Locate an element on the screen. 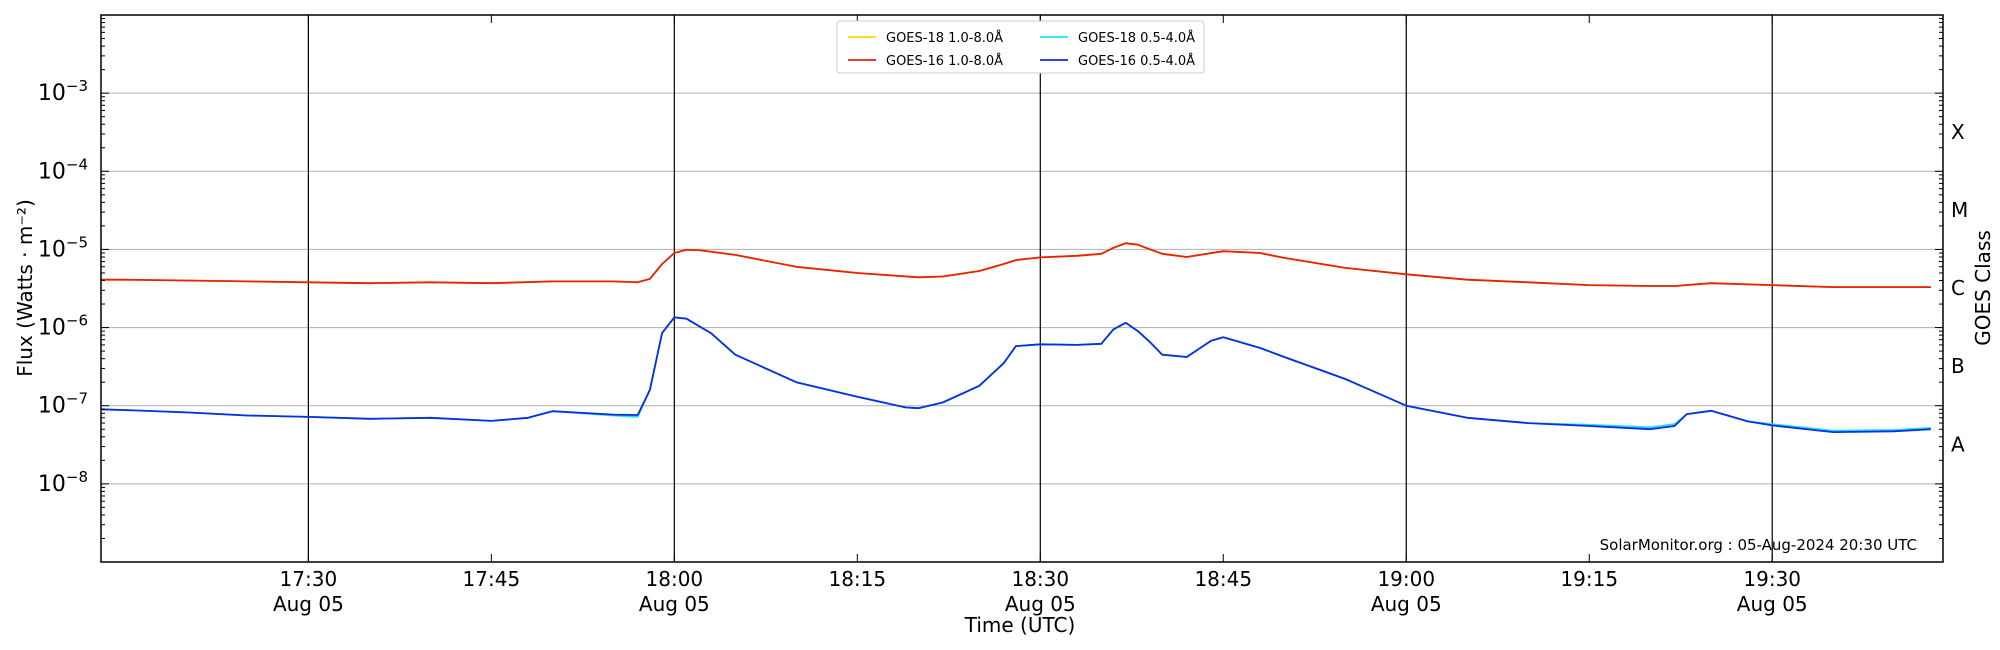 The width and height of the screenshot is (2000, 650). footer-credit: SolarMonitor.org : 05-Aug-2024 20:30 UTC is located at coordinates (1758, 545).